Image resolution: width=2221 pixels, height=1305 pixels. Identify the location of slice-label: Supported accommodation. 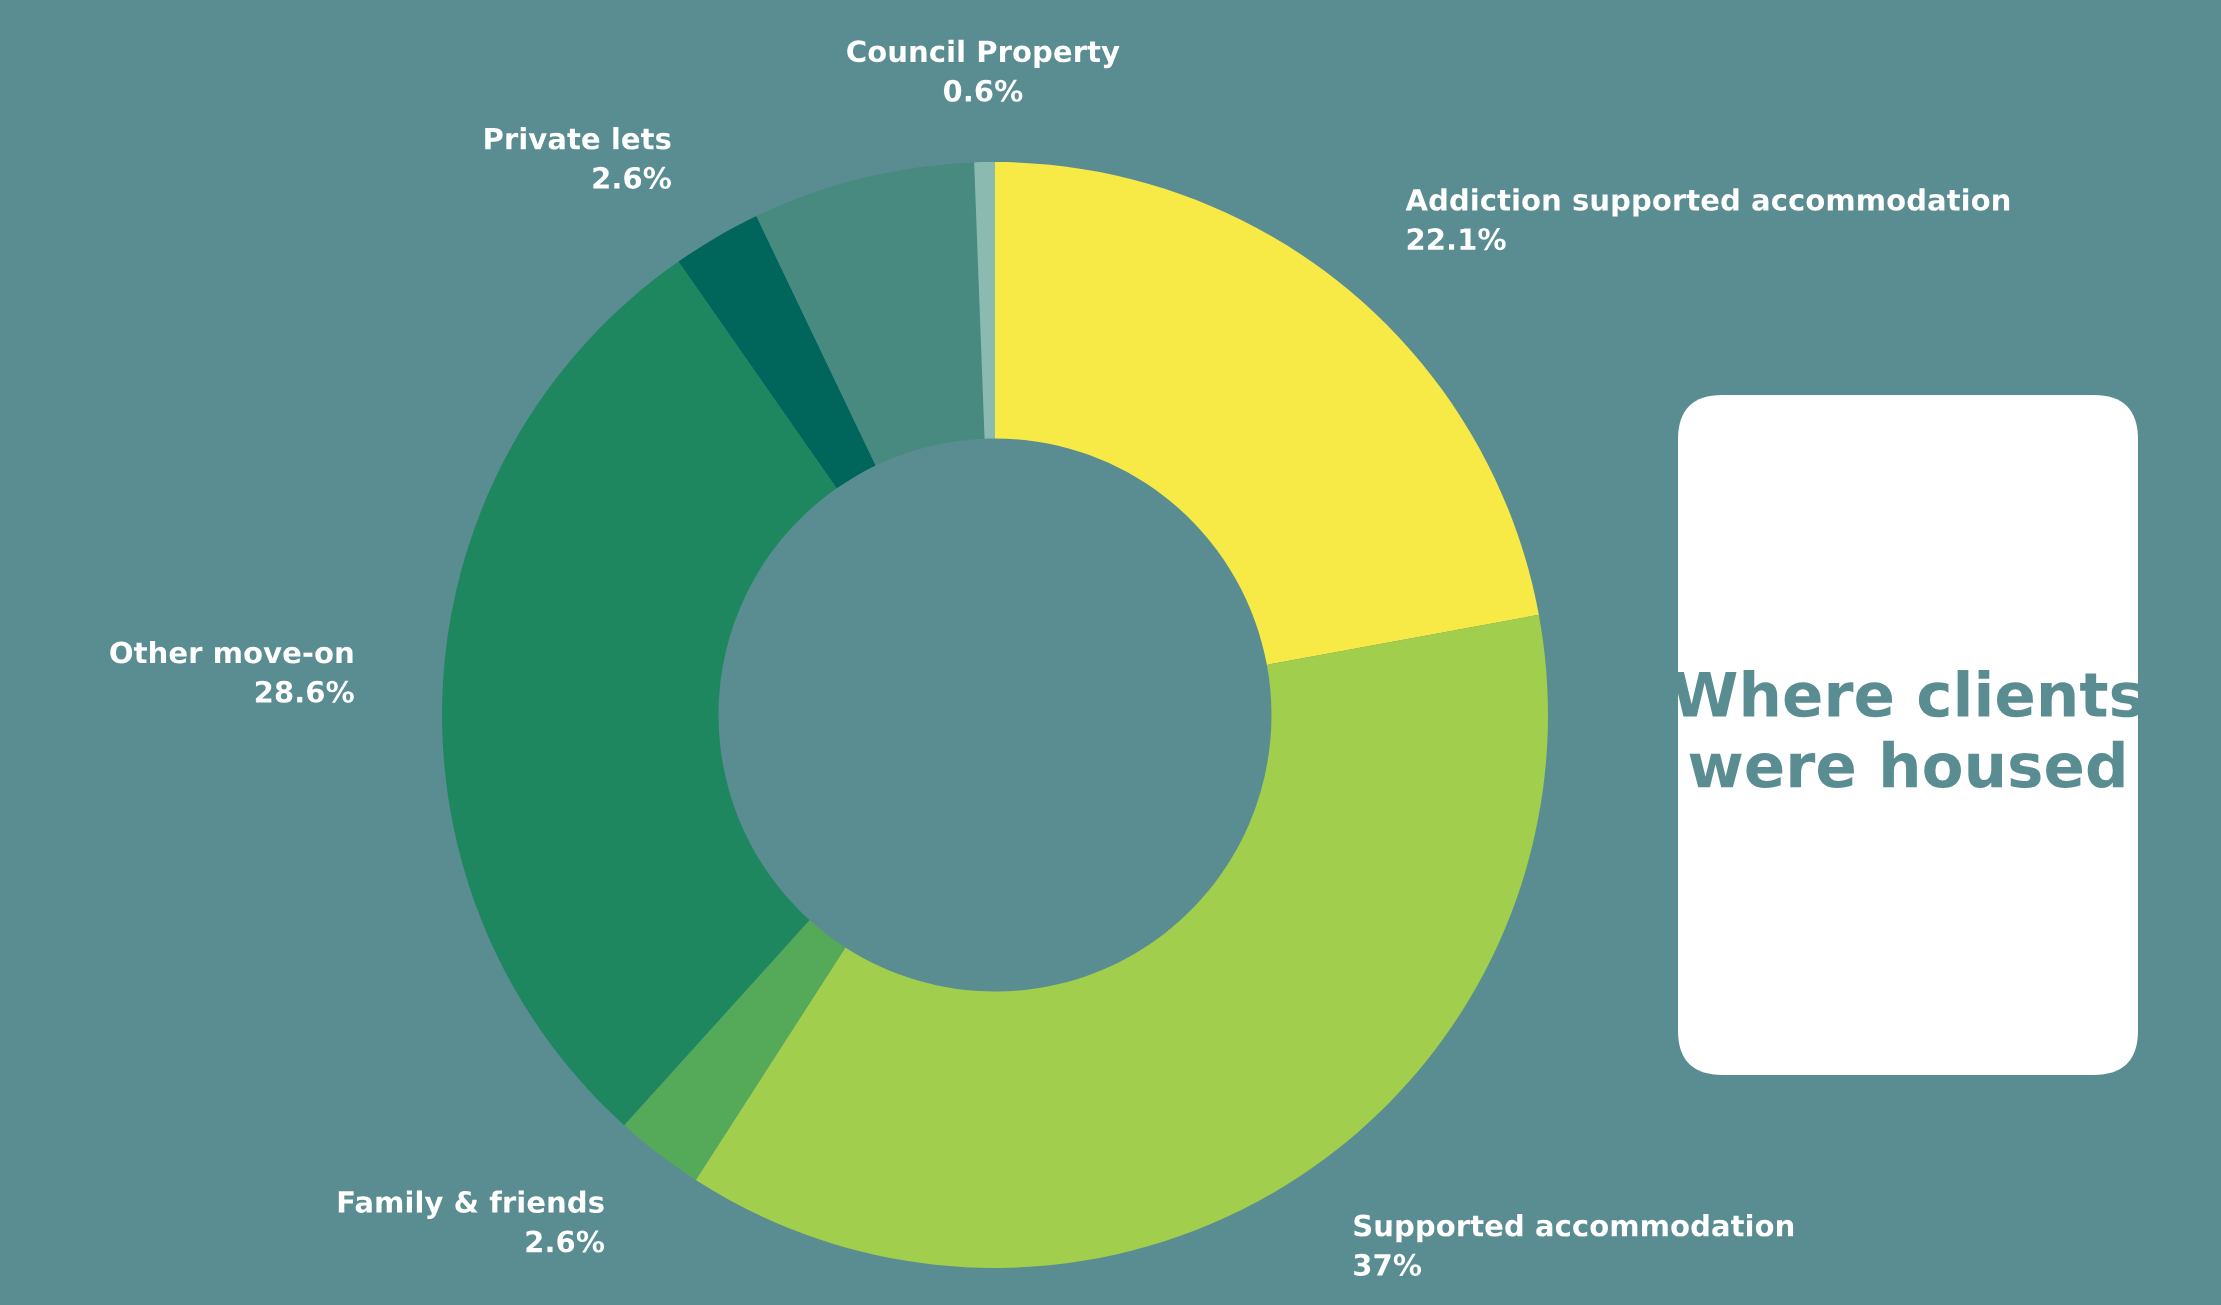
(1574, 1228).